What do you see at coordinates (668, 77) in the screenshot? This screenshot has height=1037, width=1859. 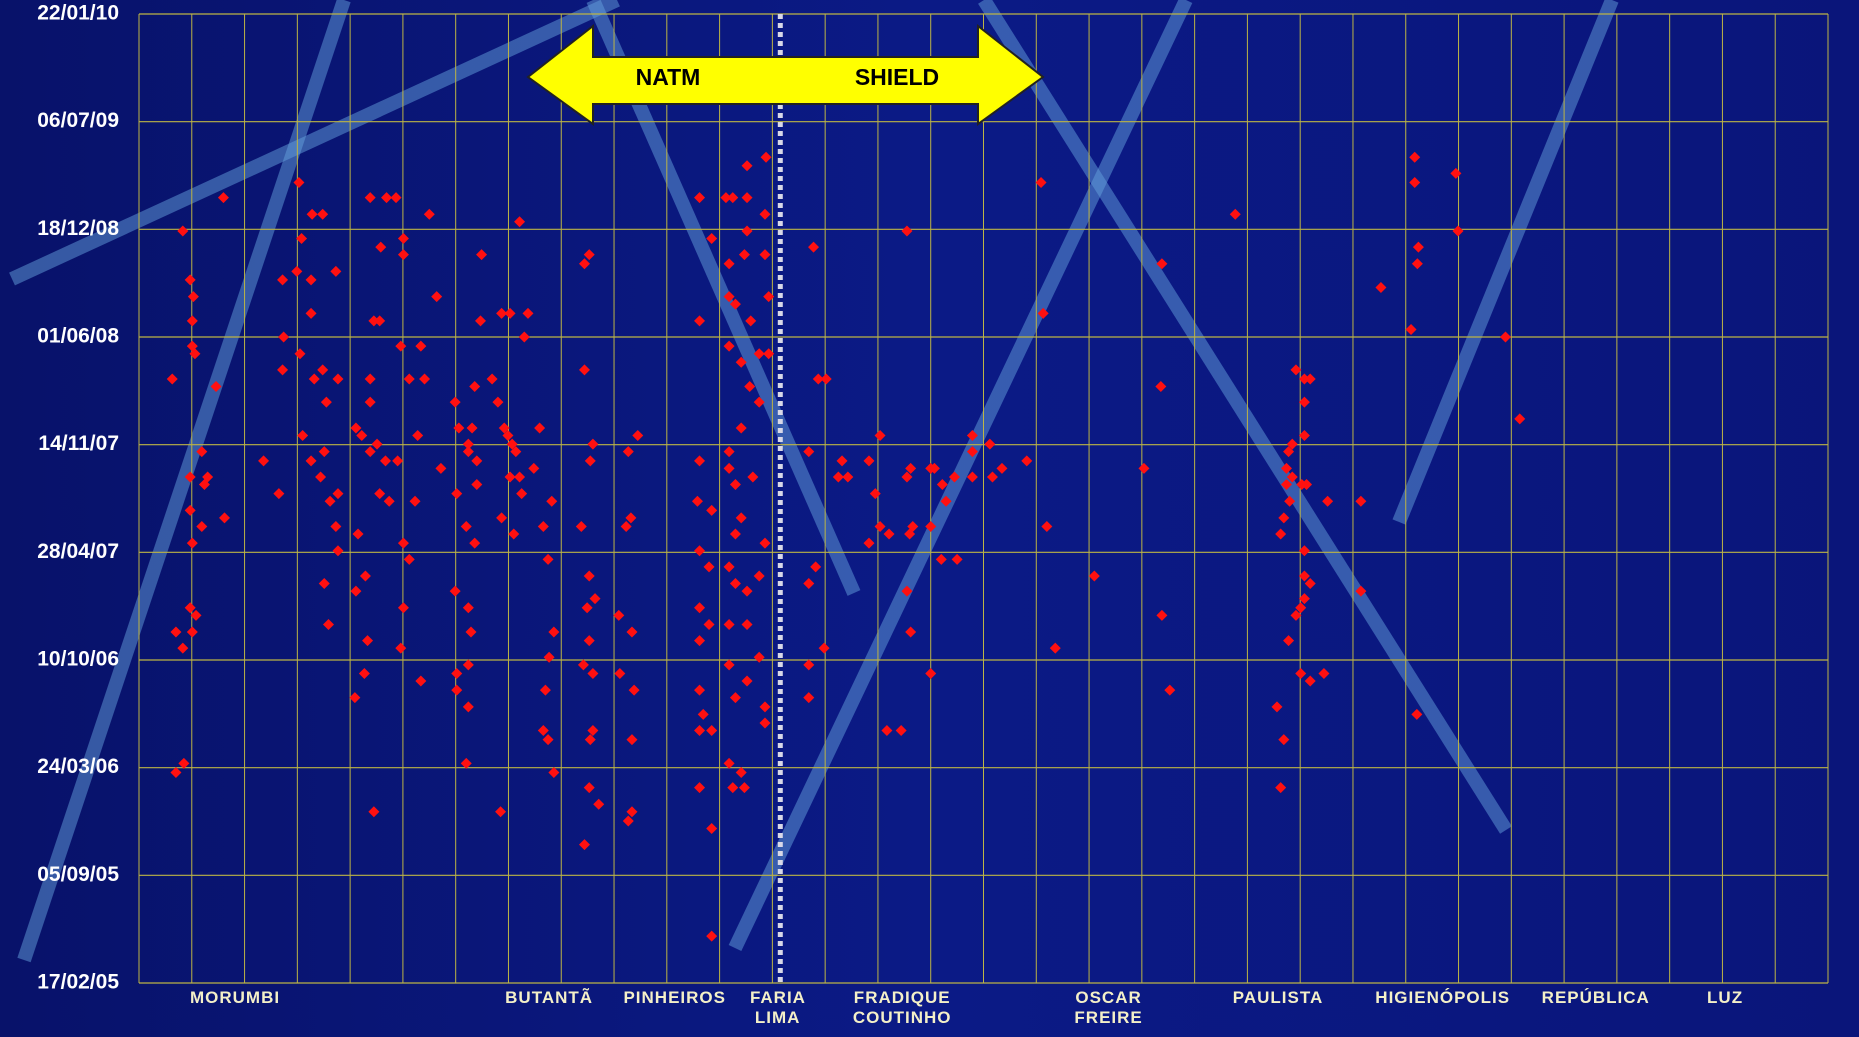 I see `annotation-natm: NATM` at bounding box center [668, 77].